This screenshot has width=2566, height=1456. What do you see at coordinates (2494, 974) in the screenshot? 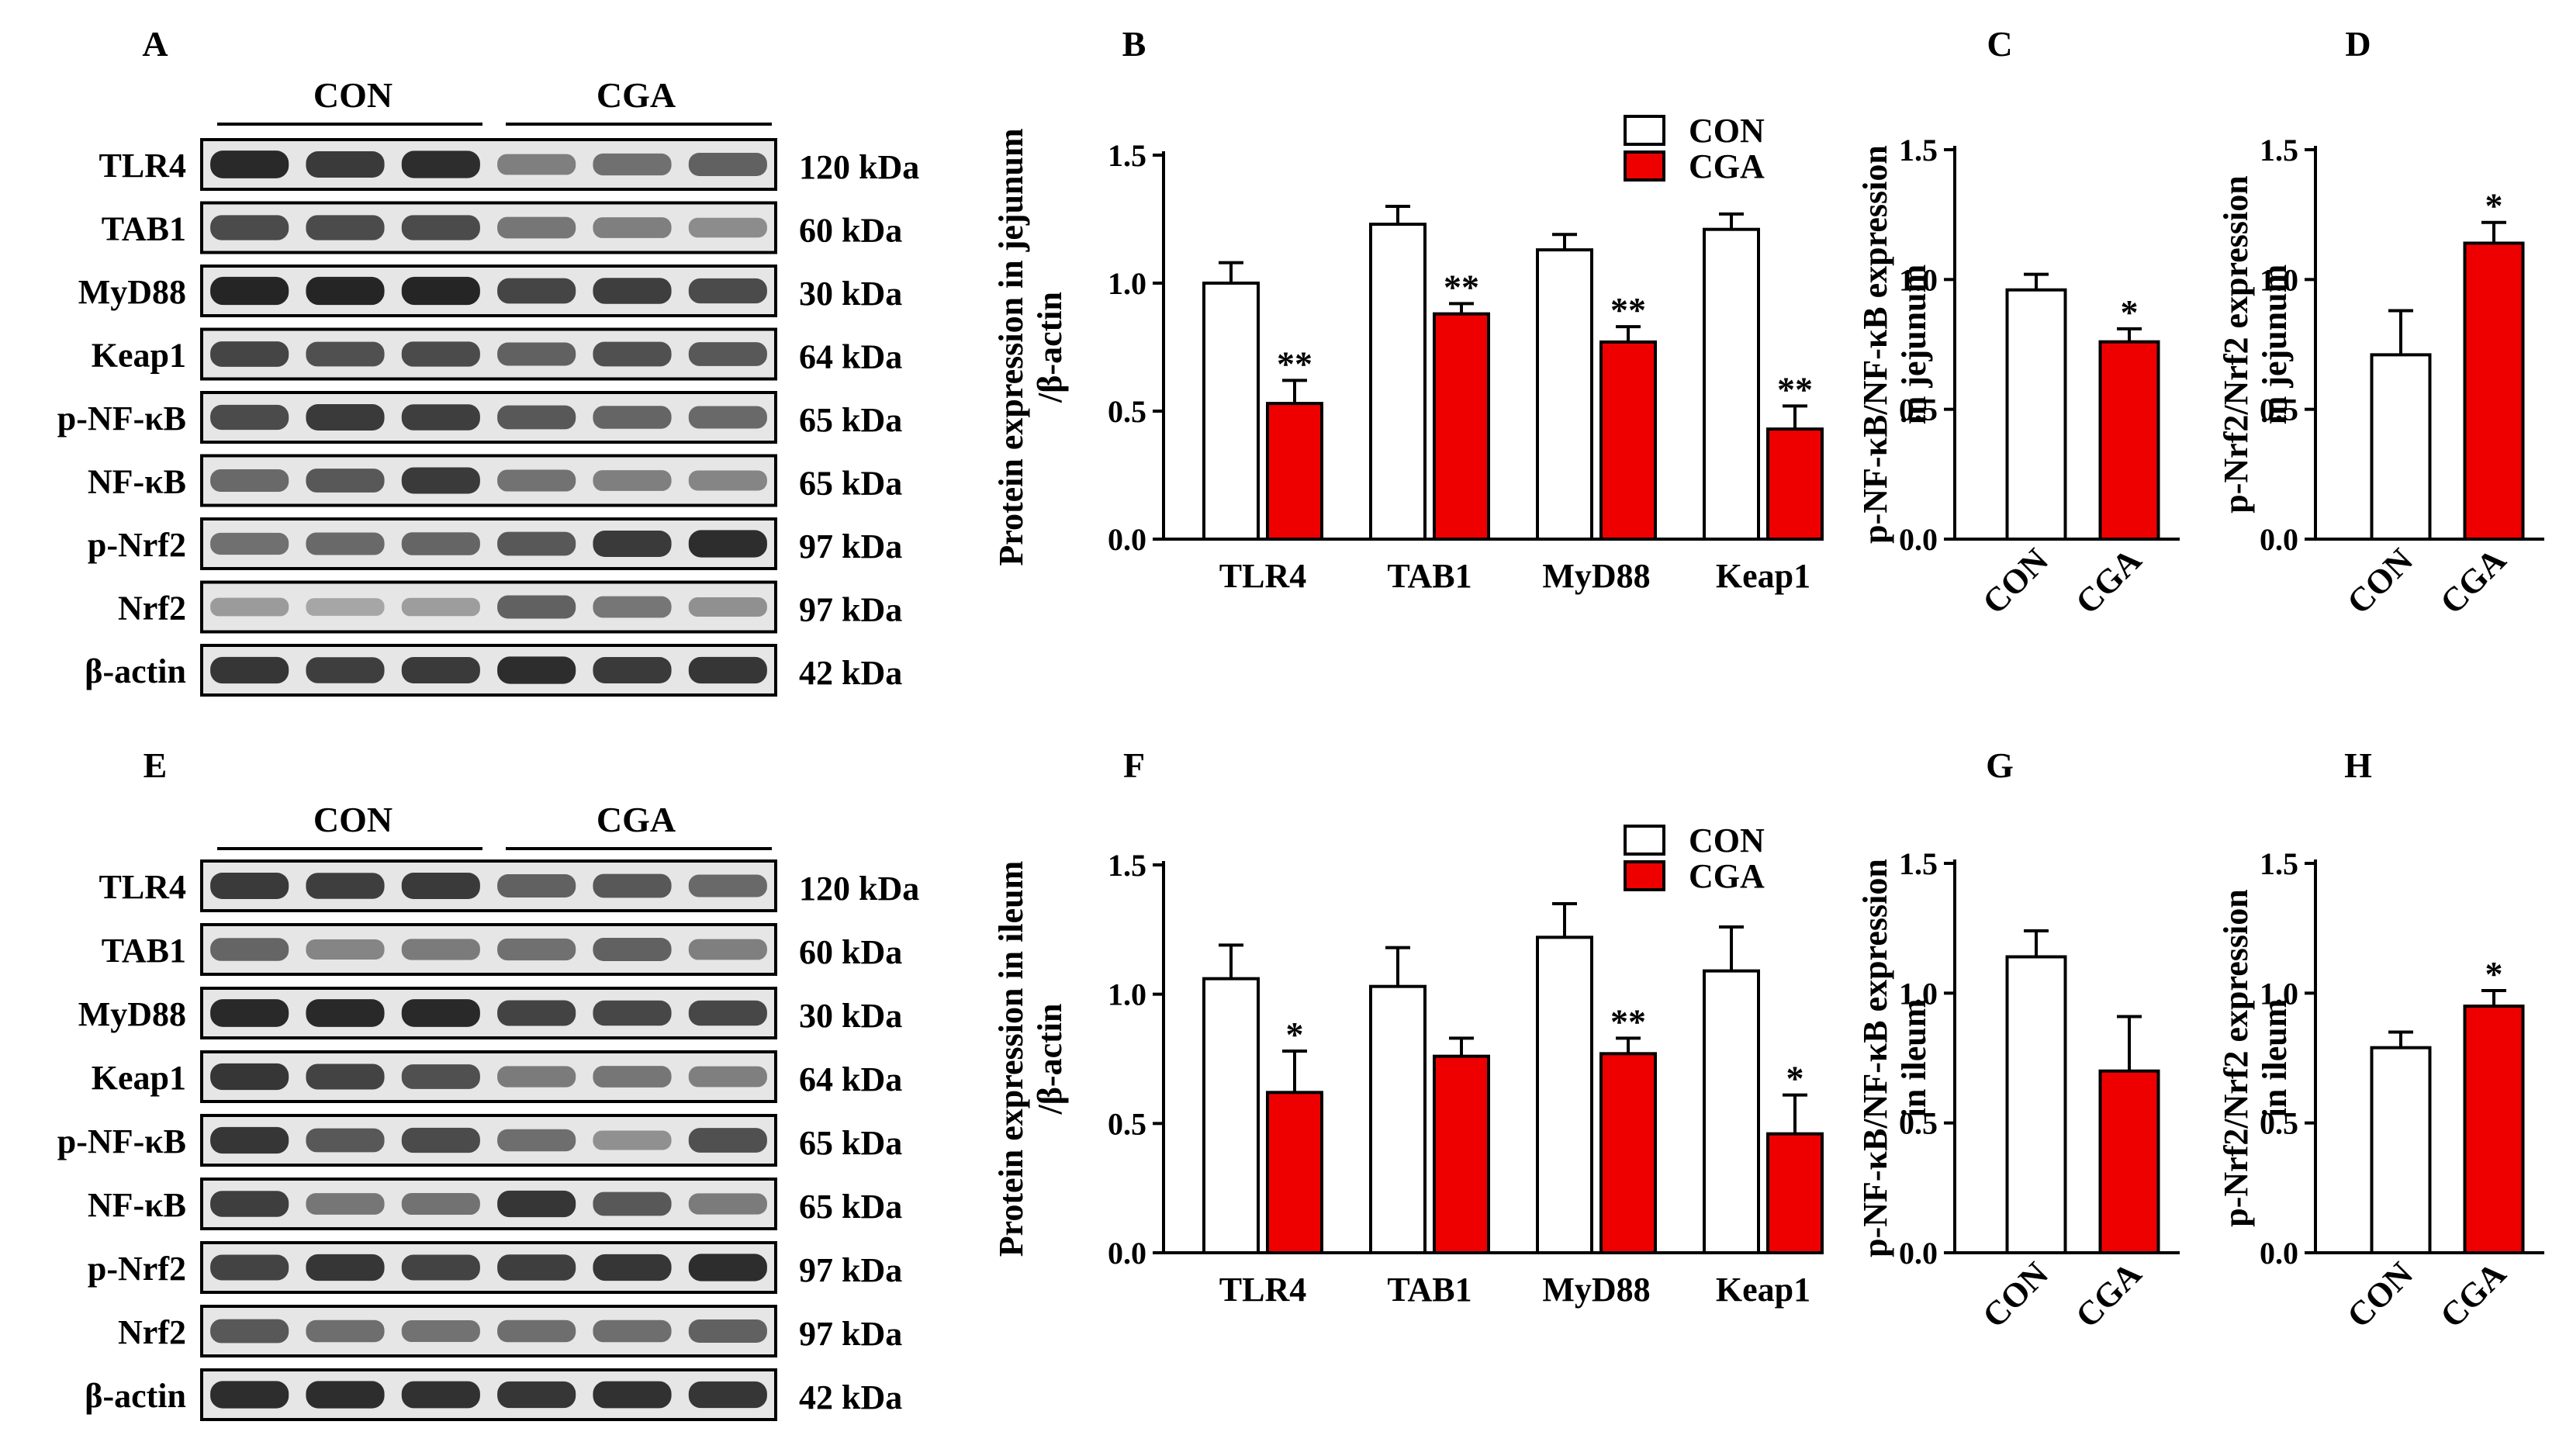
I see `significance-mark: *` at bounding box center [2494, 974].